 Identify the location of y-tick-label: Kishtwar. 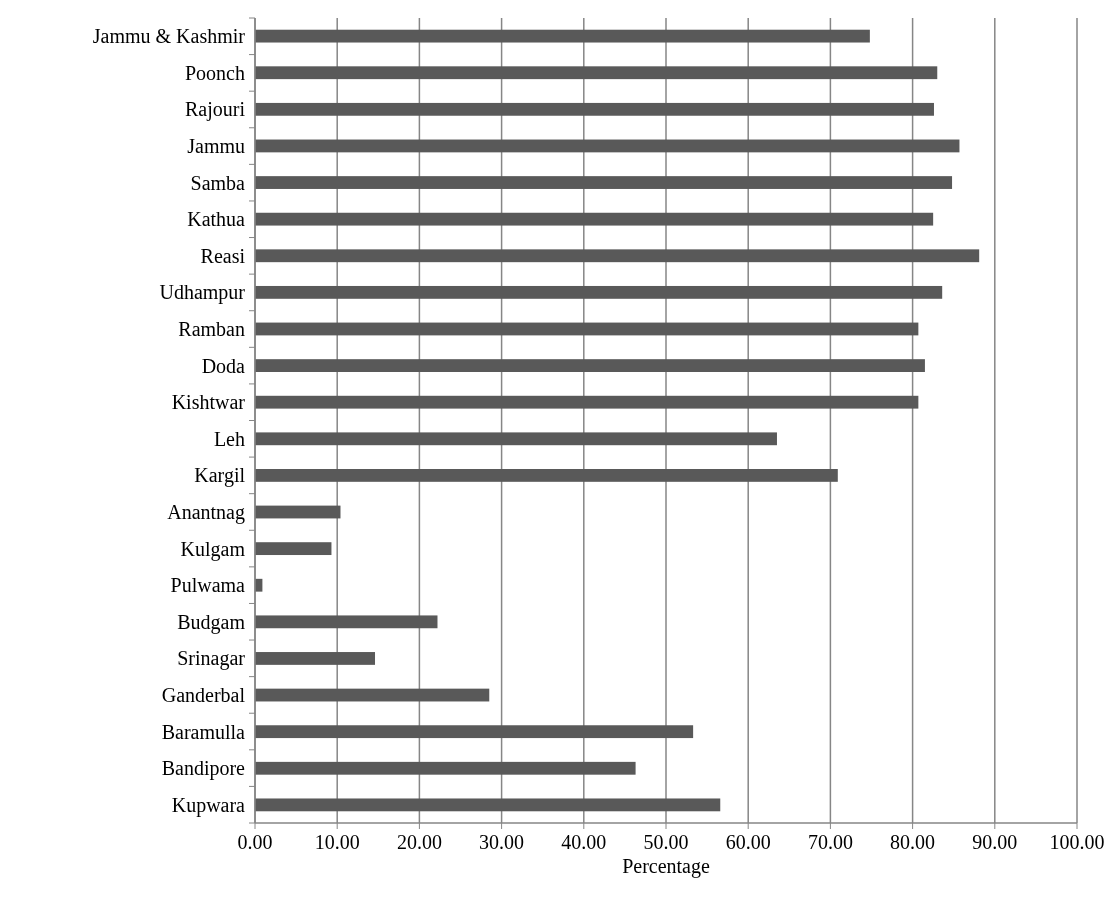
(208, 402).